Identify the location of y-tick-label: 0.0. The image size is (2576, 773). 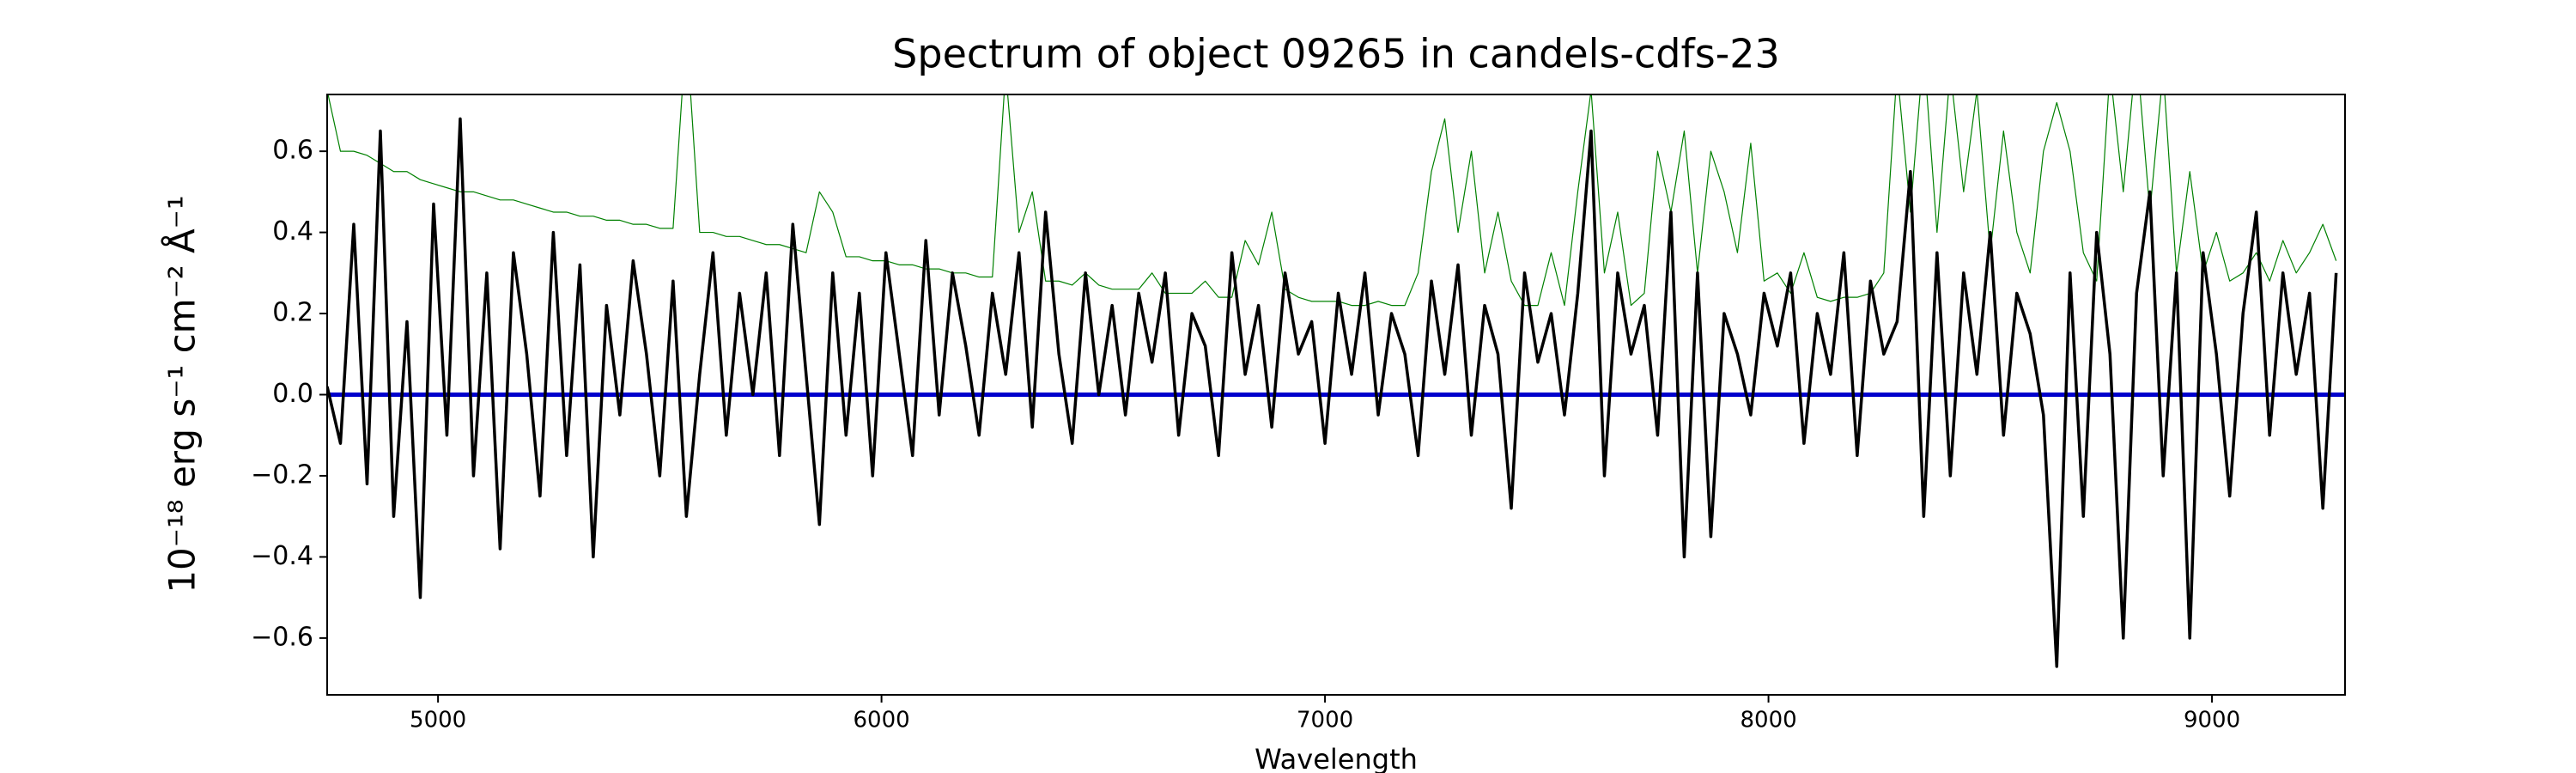
(292, 394).